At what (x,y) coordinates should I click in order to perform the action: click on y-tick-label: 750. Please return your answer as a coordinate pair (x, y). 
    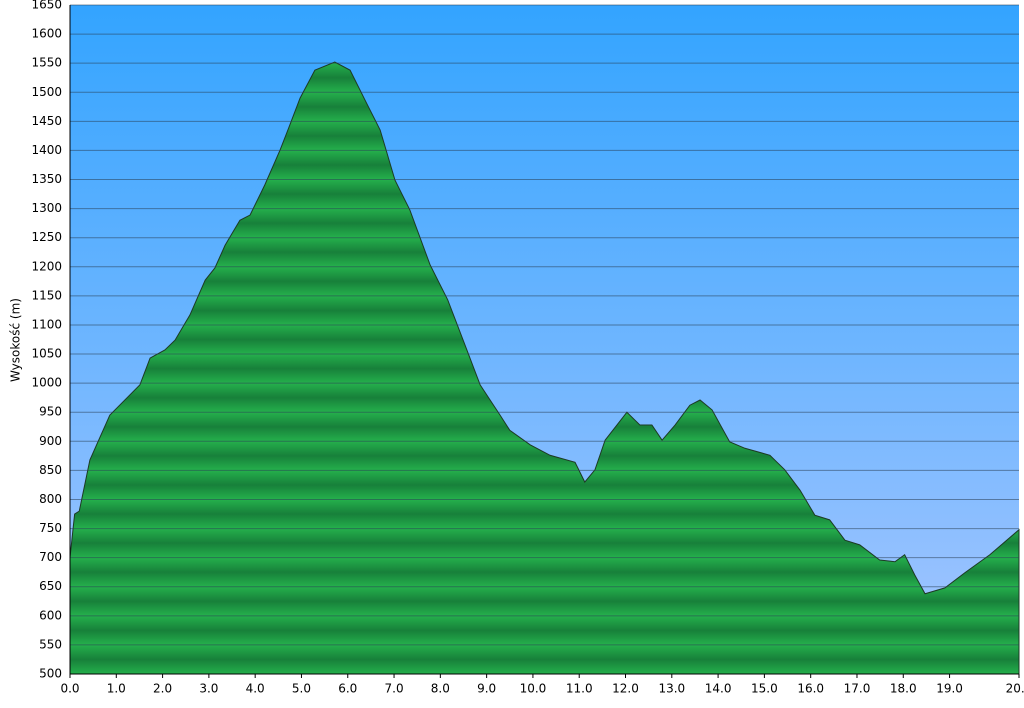
    Looking at the image, I should click on (50, 528).